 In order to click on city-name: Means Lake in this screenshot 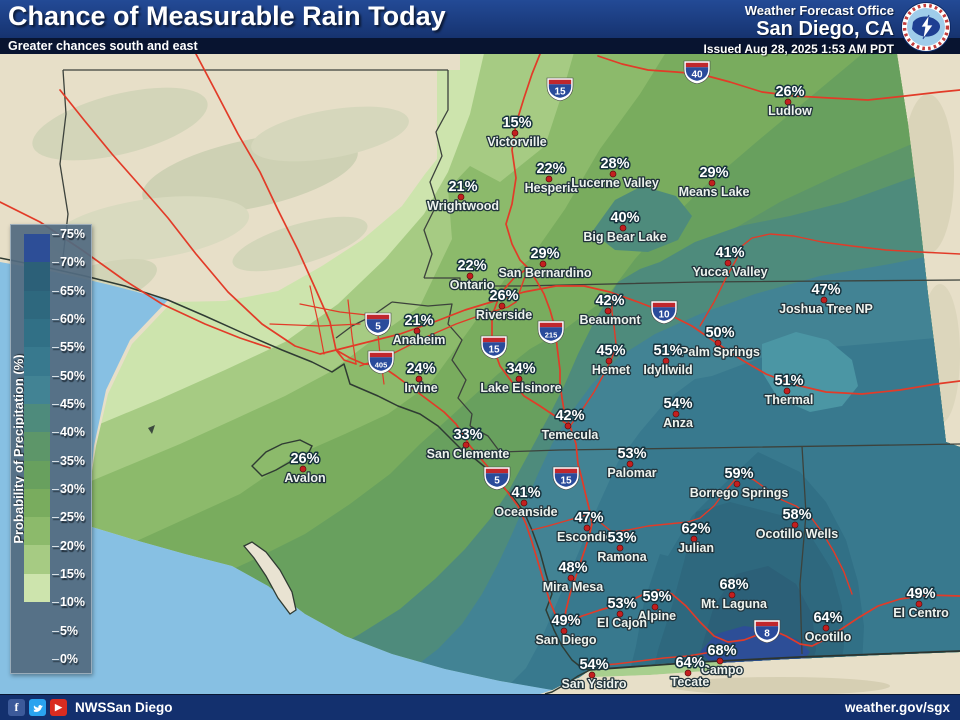, I will do `click(714, 192)`.